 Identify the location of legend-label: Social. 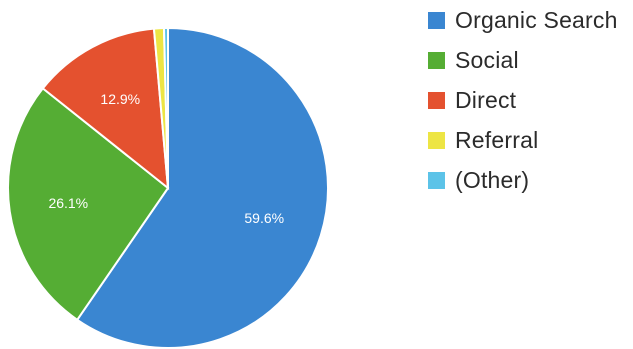
(487, 59).